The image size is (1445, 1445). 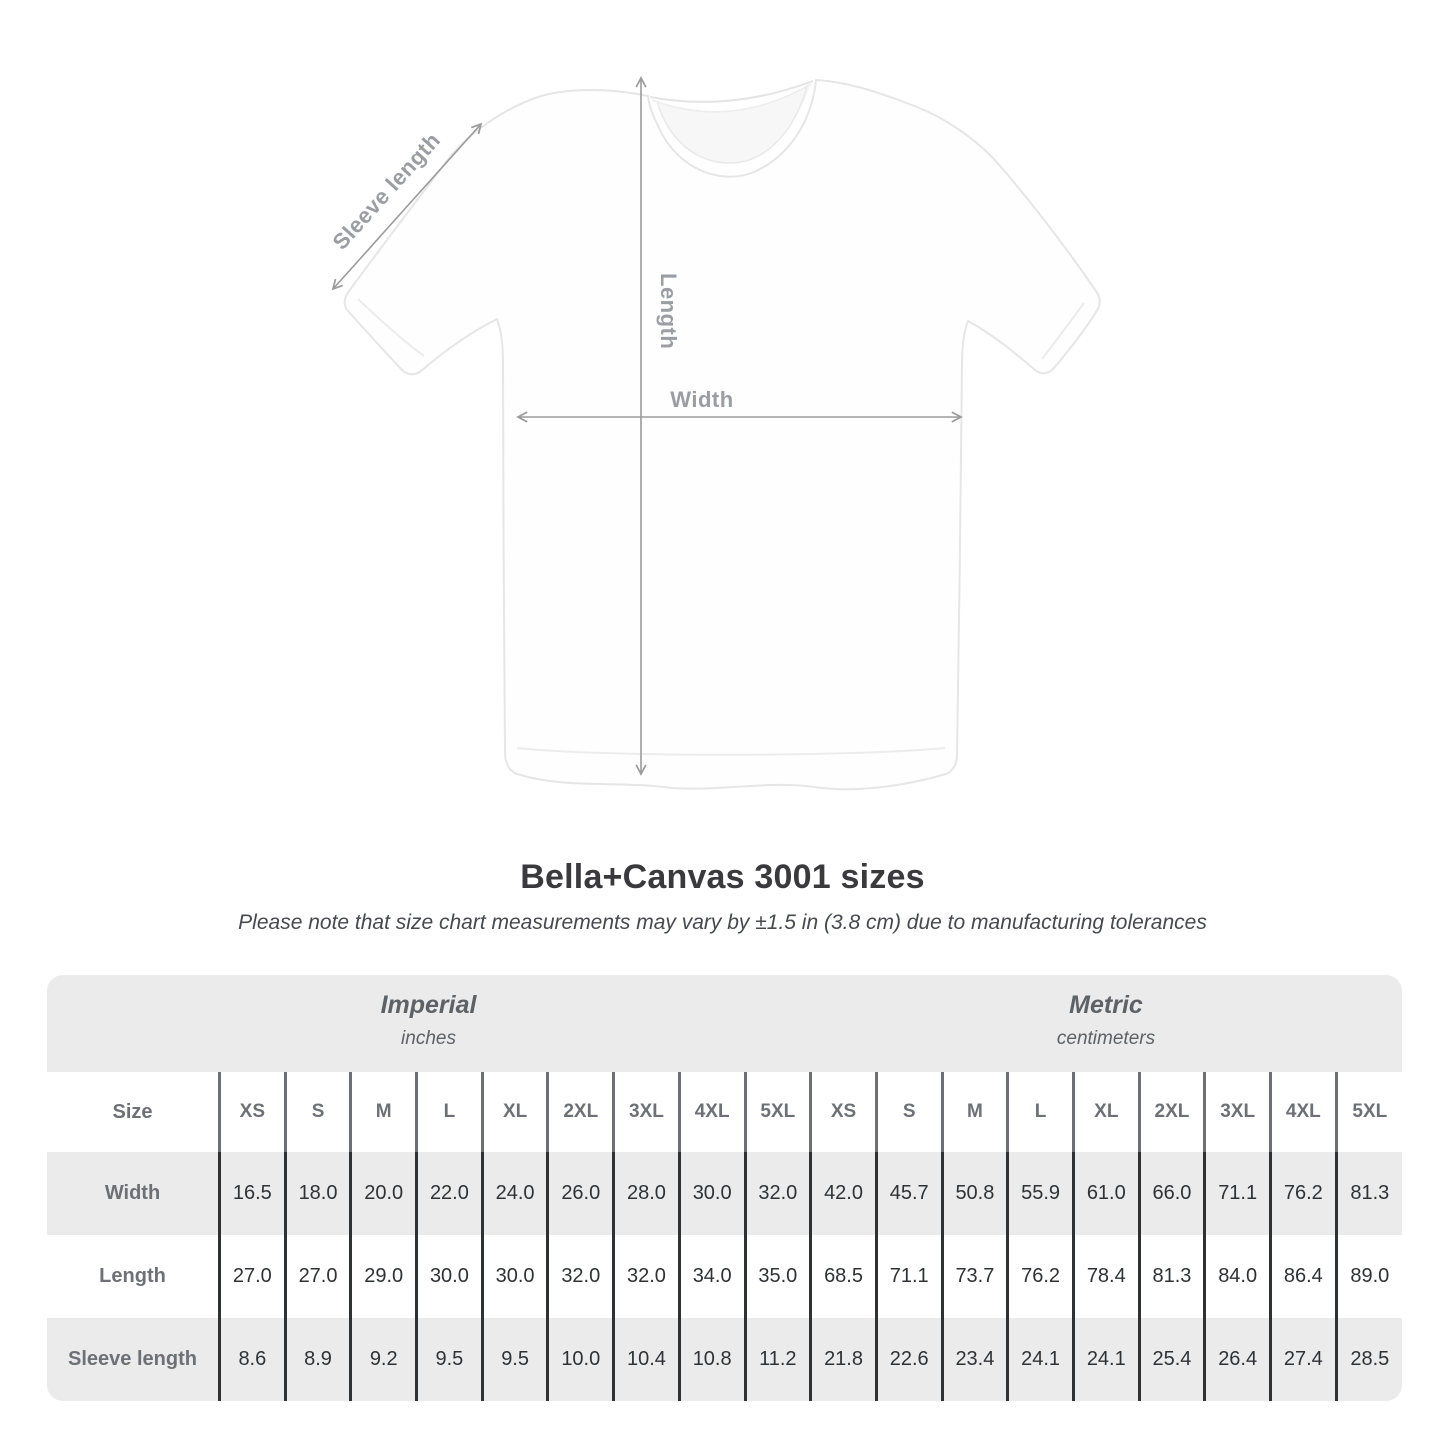 I want to click on value-cell-metric: 68.5, so click(x=843, y=1276).